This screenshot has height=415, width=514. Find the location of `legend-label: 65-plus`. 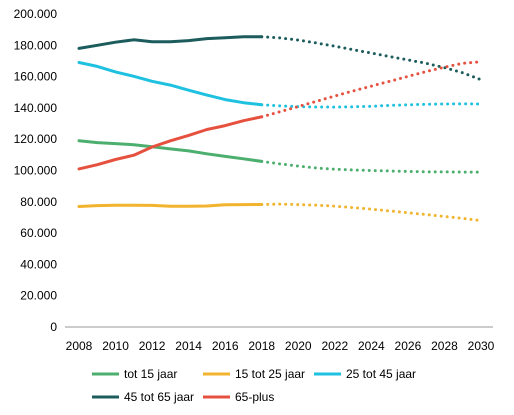

legend-label: 65-plus is located at coordinates (254, 397).